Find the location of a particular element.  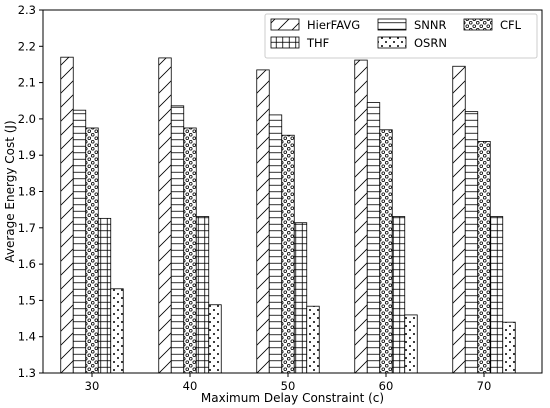

legend-swatch-snnr is located at coordinates (392, 24).